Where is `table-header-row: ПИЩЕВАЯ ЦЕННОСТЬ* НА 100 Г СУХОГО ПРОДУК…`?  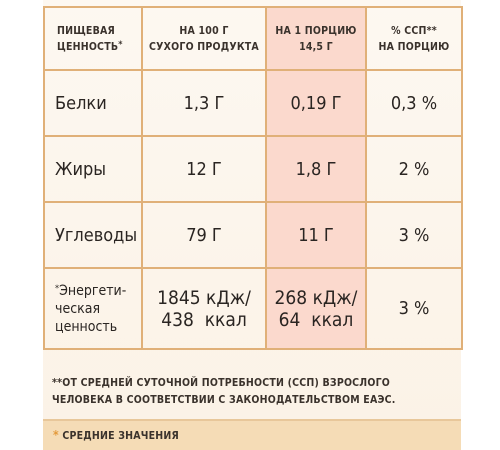 table-header-row: ПИЩЕВАЯ ЦЕННОСТЬ* НА 100 Г СУХОГО ПРОДУК… is located at coordinates (253, 38).